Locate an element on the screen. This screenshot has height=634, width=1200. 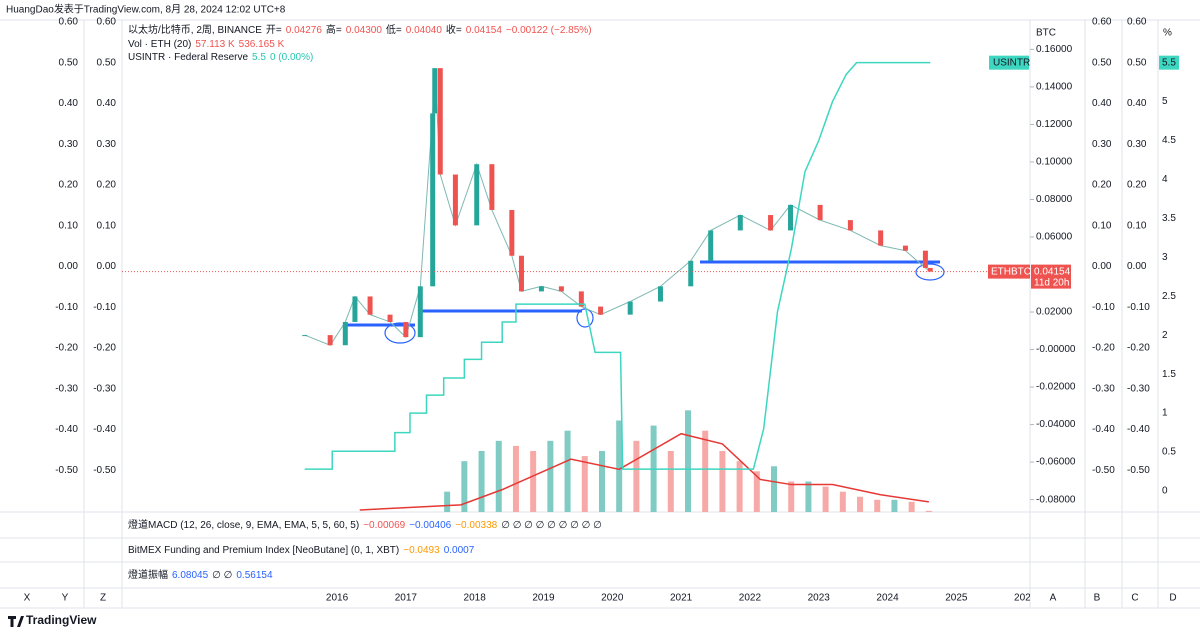
axis-letter: Z is located at coordinates (103, 598).